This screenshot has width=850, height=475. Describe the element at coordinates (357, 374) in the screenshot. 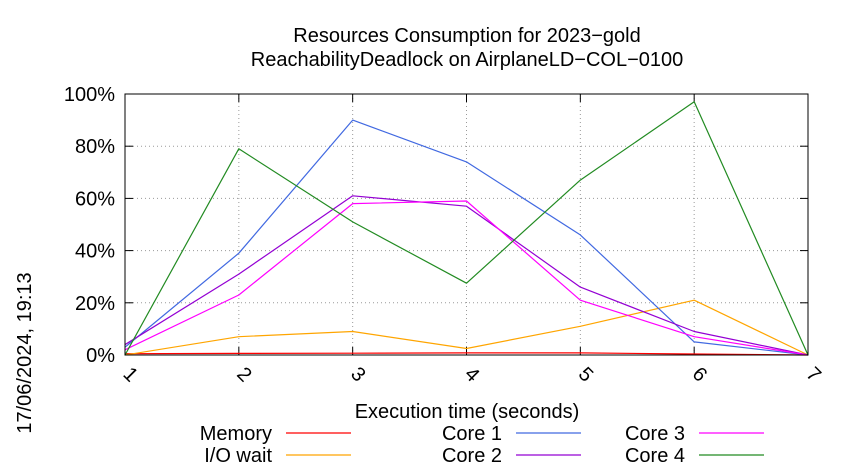

I see `x-tick-label: 3` at that location.